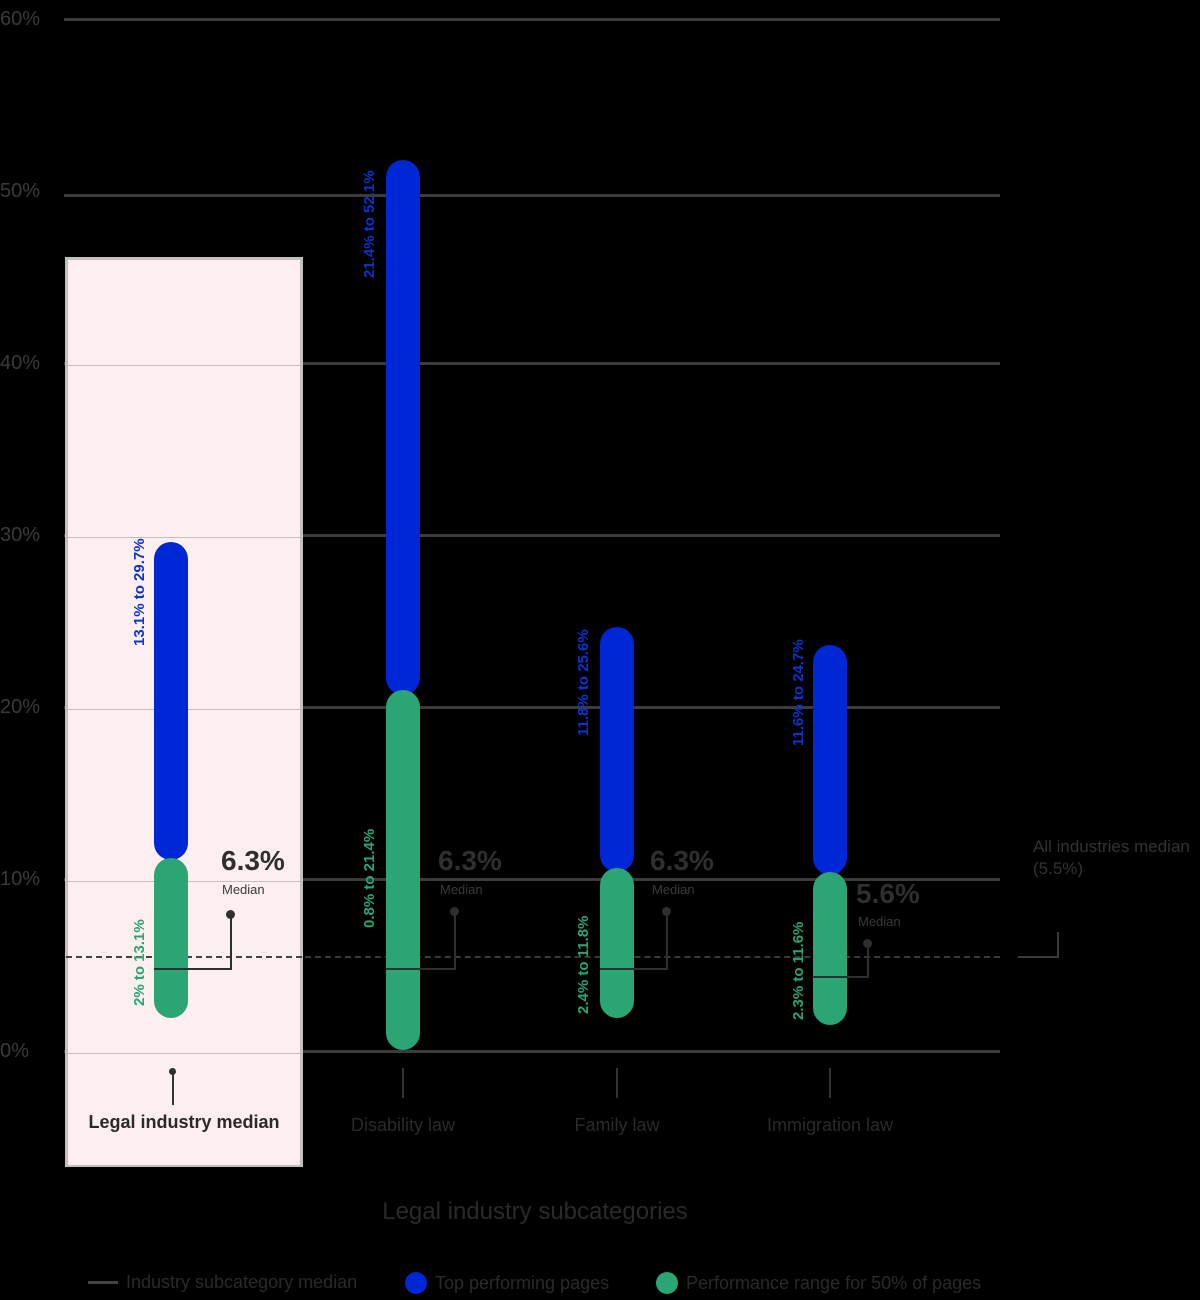 The width and height of the screenshot is (1200, 1300). I want to click on median-caption-immigration: Median, so click(879, 921).